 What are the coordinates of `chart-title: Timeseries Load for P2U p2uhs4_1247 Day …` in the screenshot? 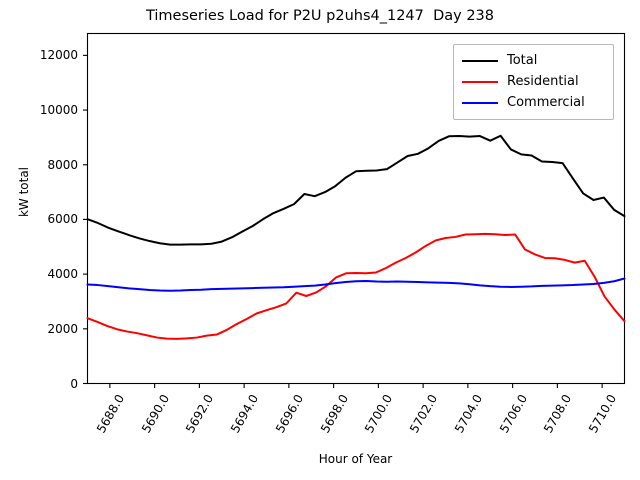 It's located at (320, 16).